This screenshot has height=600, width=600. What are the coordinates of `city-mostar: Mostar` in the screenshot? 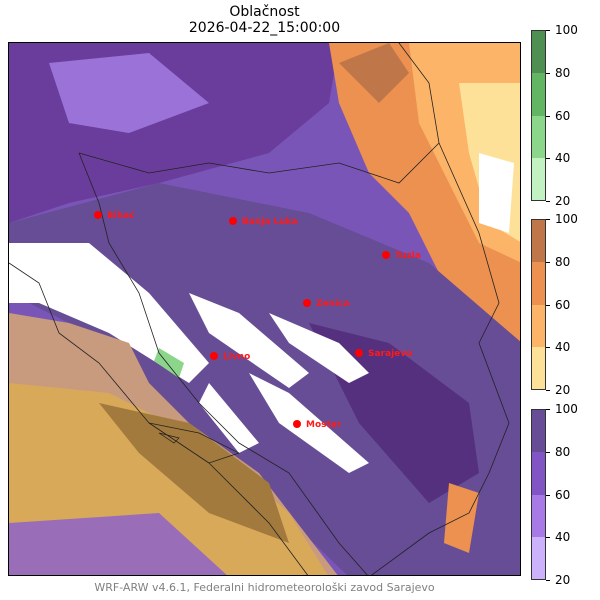 It's located at (317, 425).